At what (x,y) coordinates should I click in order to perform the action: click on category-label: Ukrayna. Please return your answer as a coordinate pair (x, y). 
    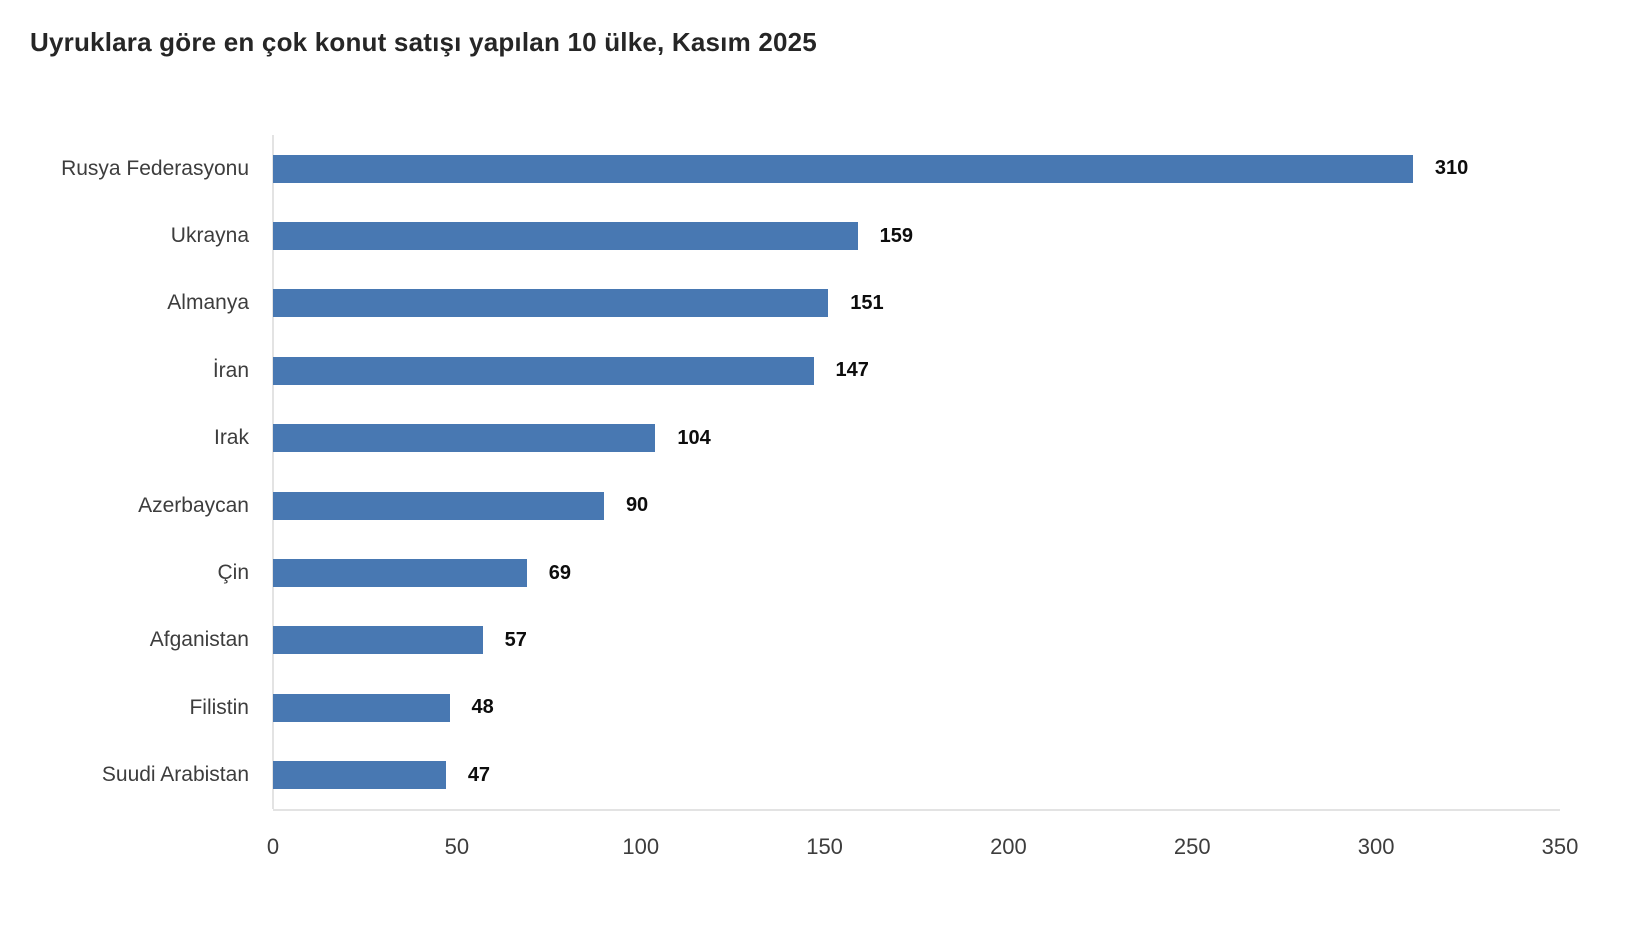
    Looking at the image, I should click on (209, 236).